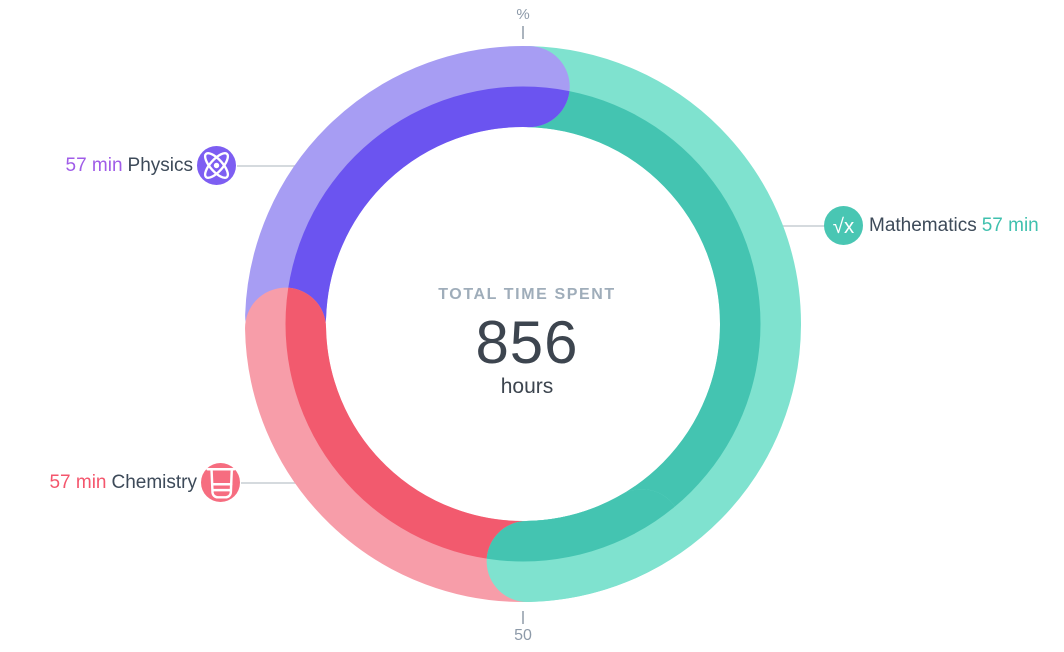  Describe the element at coordinates (527, 294) in the screenshot. I see `total-time-title: TOTAL TIME SPENT` at that location.